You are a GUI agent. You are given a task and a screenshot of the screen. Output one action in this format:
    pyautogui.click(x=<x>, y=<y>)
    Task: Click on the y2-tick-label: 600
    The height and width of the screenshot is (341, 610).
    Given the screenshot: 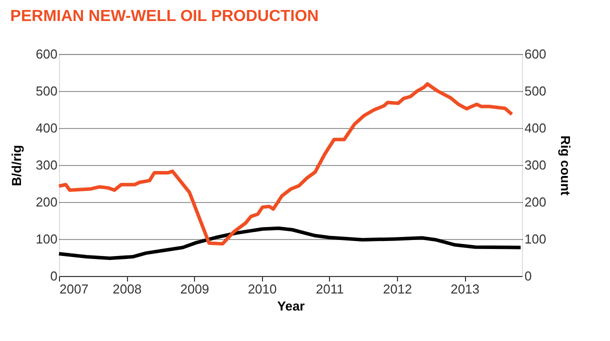 What is the action you would take?
    pyautogui.click(x=535, y=54)
    